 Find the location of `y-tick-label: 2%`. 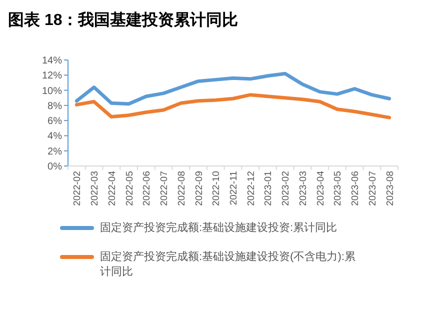

y-tick-label: 2% is located at coordinates (55, 152).